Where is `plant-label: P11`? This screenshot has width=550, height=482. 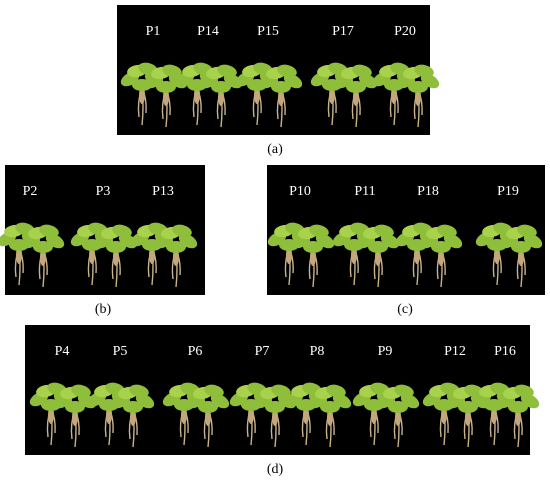 plant-label: P11 is located at coordinates (364, 191).